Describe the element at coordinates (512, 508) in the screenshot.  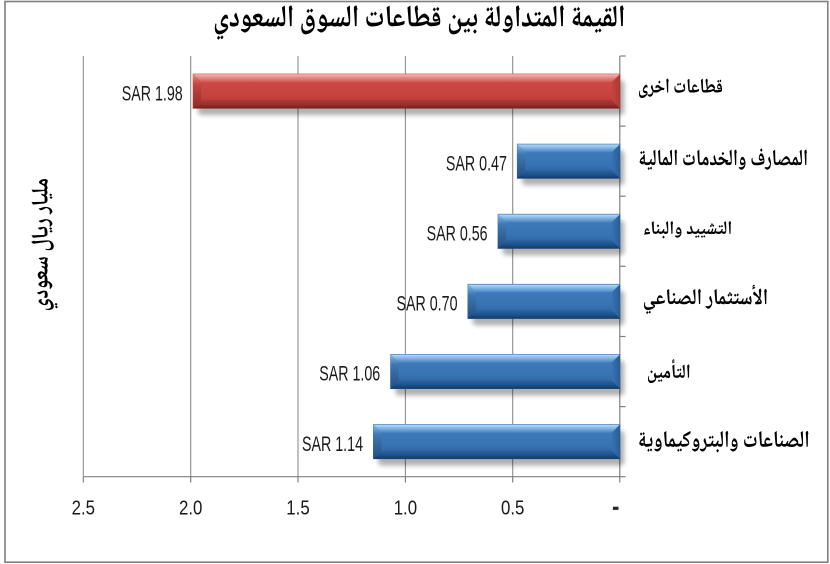
I see `svg-text: 0.5` at that location.